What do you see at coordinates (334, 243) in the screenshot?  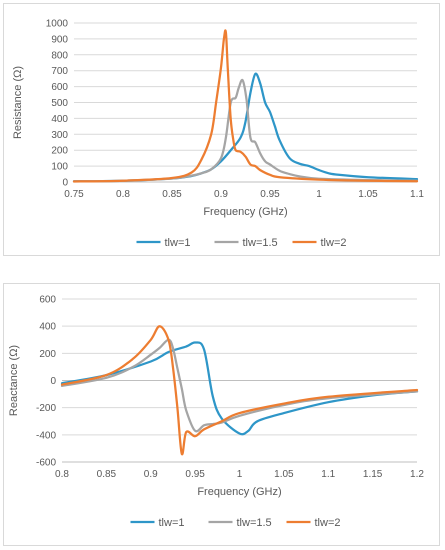 I see `c0-legend-label: tlw=2` at bounding box center [334, 243].